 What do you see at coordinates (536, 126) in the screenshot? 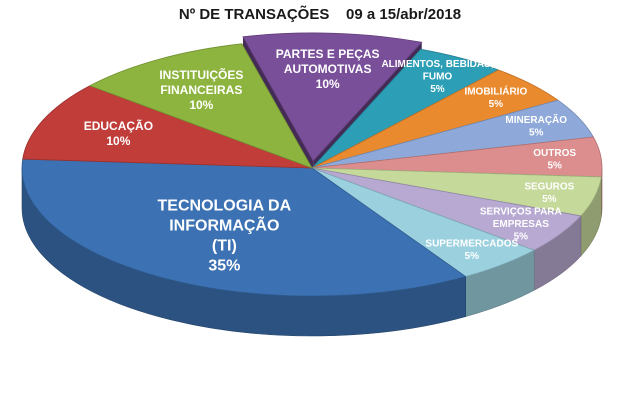
I see `slice-label-mineracao: MINERAÇÃO 5%` at bounding box center [536, 126].